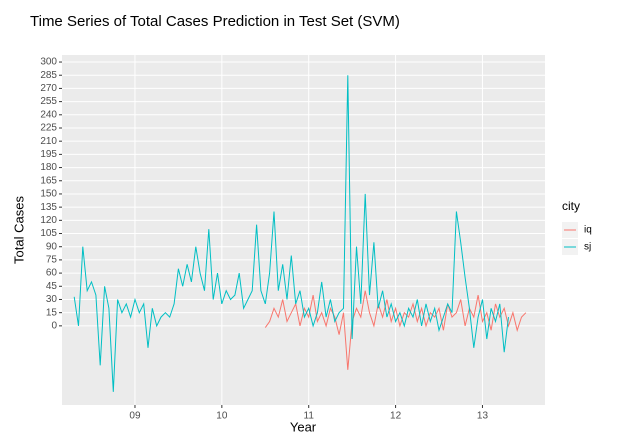  Describe the element at coordinates (48, 101) in the screenshot. I see `y-tick-label: 255` at that location.